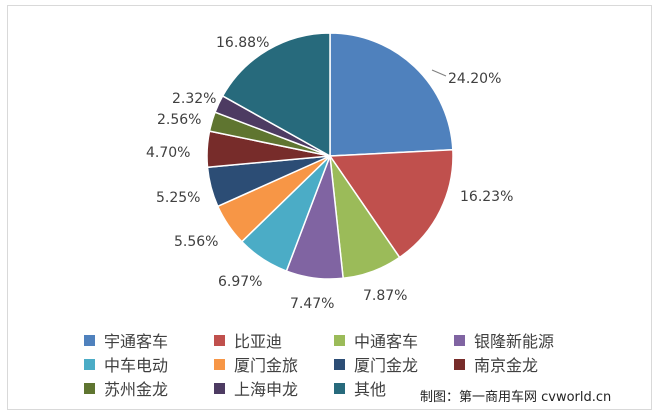  What do you see at coordinates (486, 197) in the screenshot?
I see `data-label-2: 16.23%` at bounding box center [486, 197].